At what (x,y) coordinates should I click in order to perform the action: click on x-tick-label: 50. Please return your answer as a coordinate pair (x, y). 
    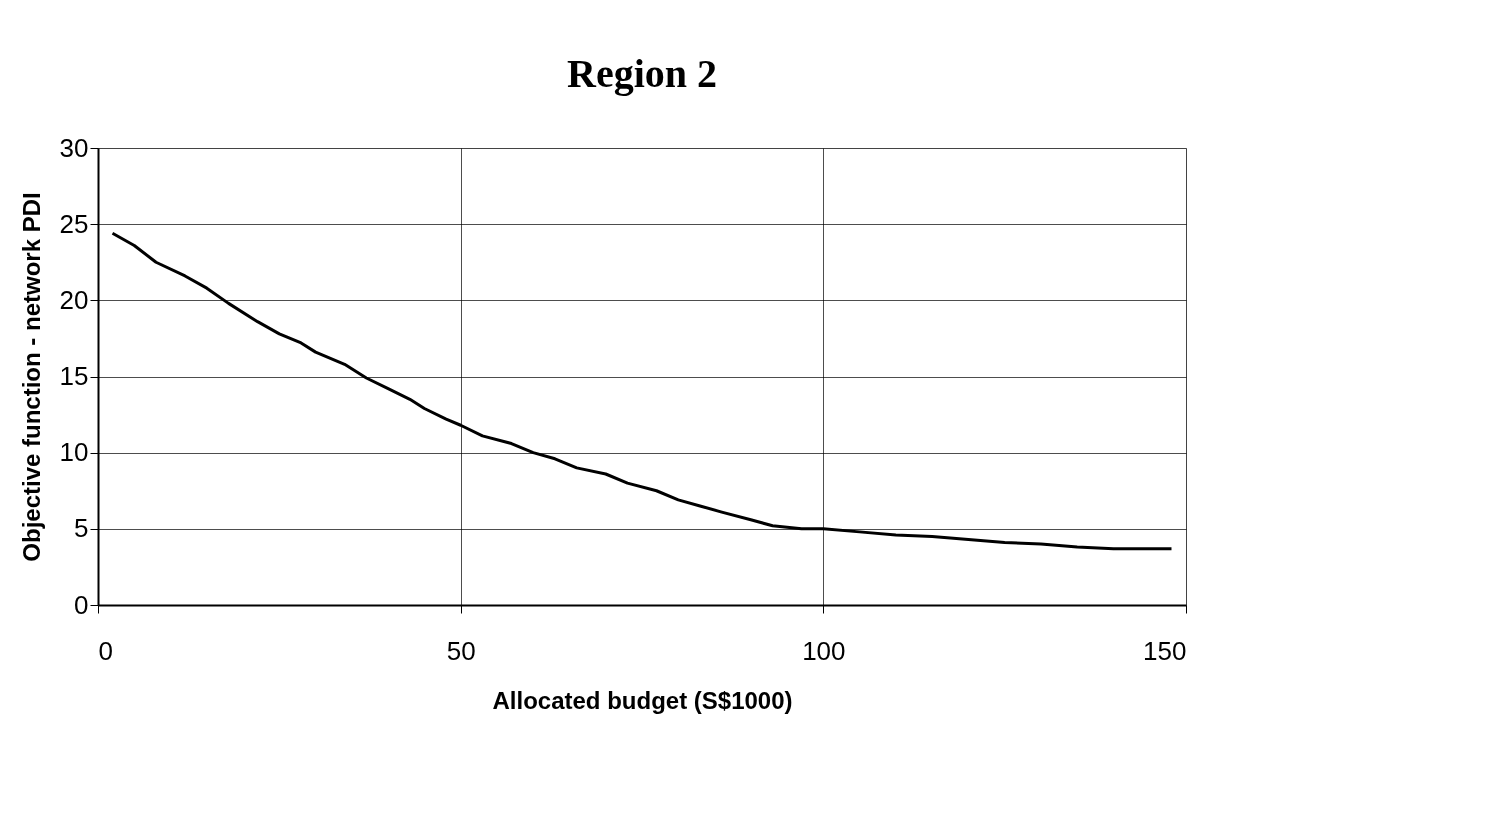
    Looking at the image, I should click on (461, 650).